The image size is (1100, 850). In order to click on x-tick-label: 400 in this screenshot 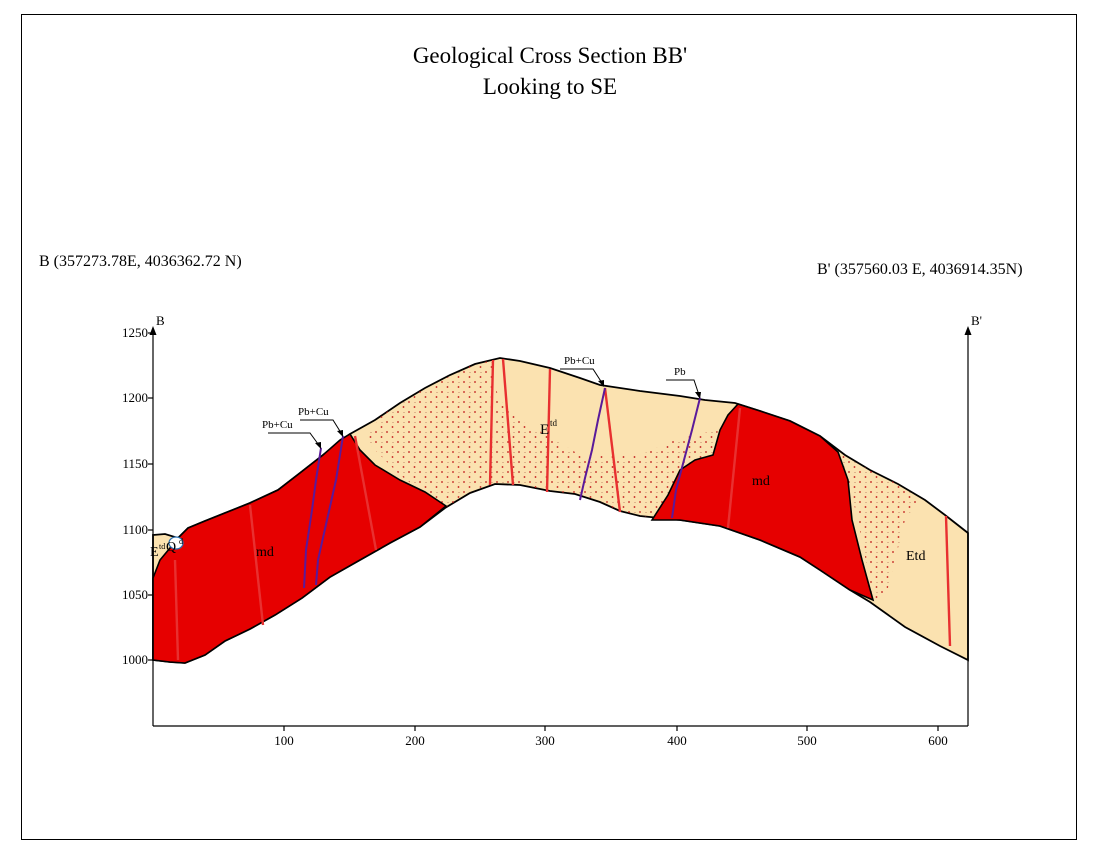, I will do `click(677, 740)`.